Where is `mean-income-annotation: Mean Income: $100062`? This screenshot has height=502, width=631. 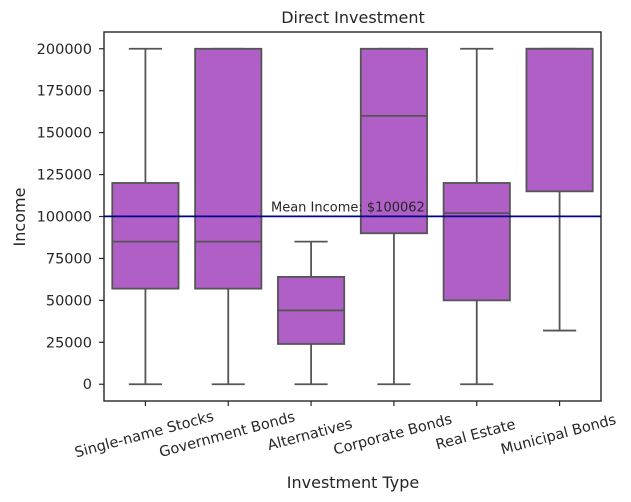
mean-income-annotation: Mean Income: $100062 is located at coordinates (348, 207).